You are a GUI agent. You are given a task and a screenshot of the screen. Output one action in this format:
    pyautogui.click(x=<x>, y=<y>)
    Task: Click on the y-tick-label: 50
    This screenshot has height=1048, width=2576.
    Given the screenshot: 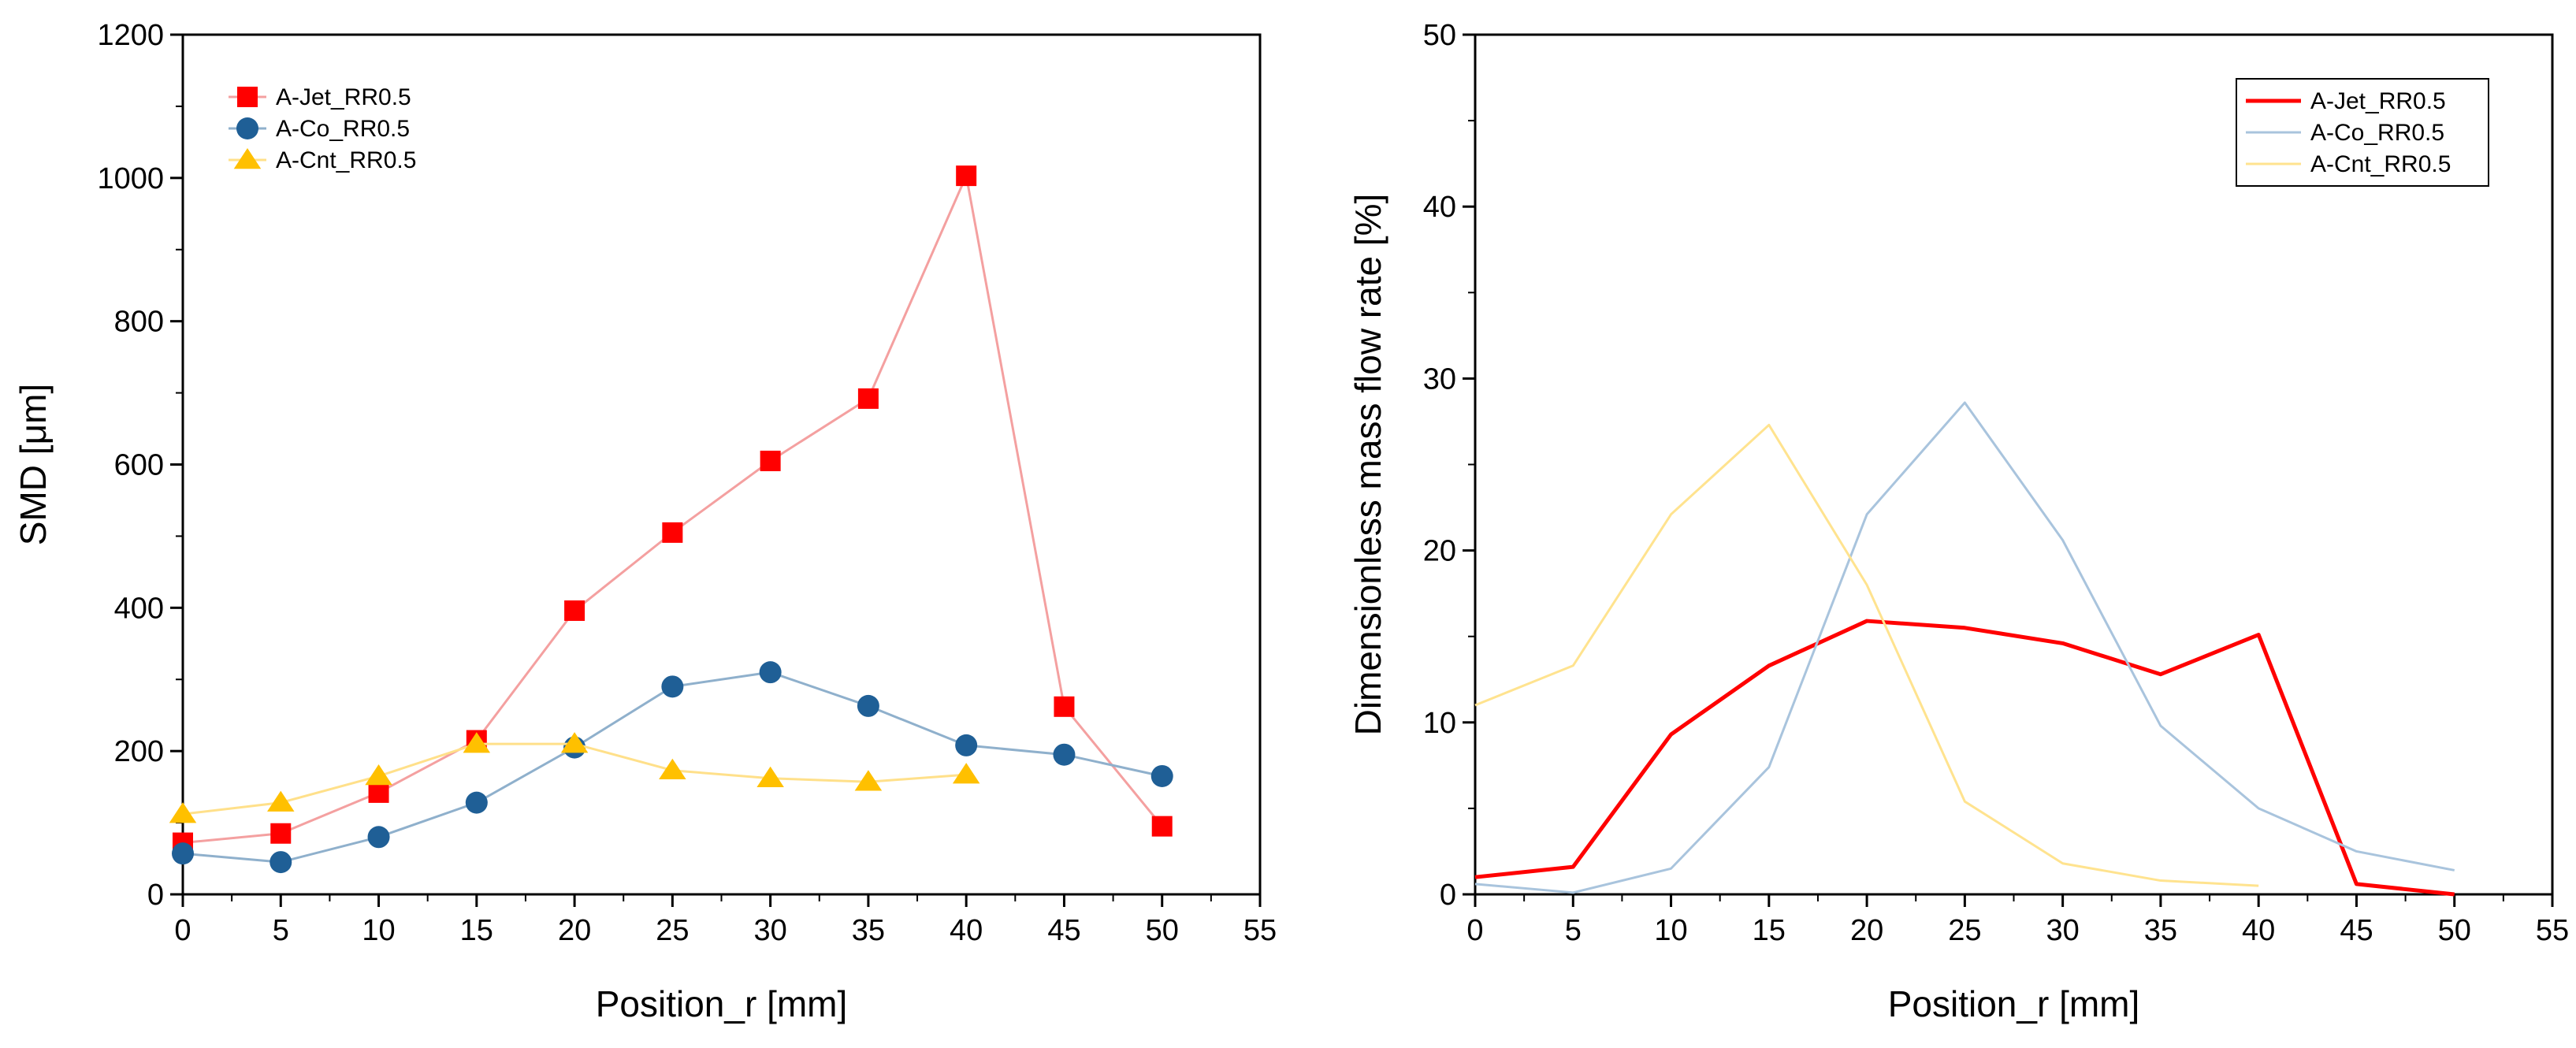 What is the action you would take?
    pyautogui.click(x=1439, y=35)
    